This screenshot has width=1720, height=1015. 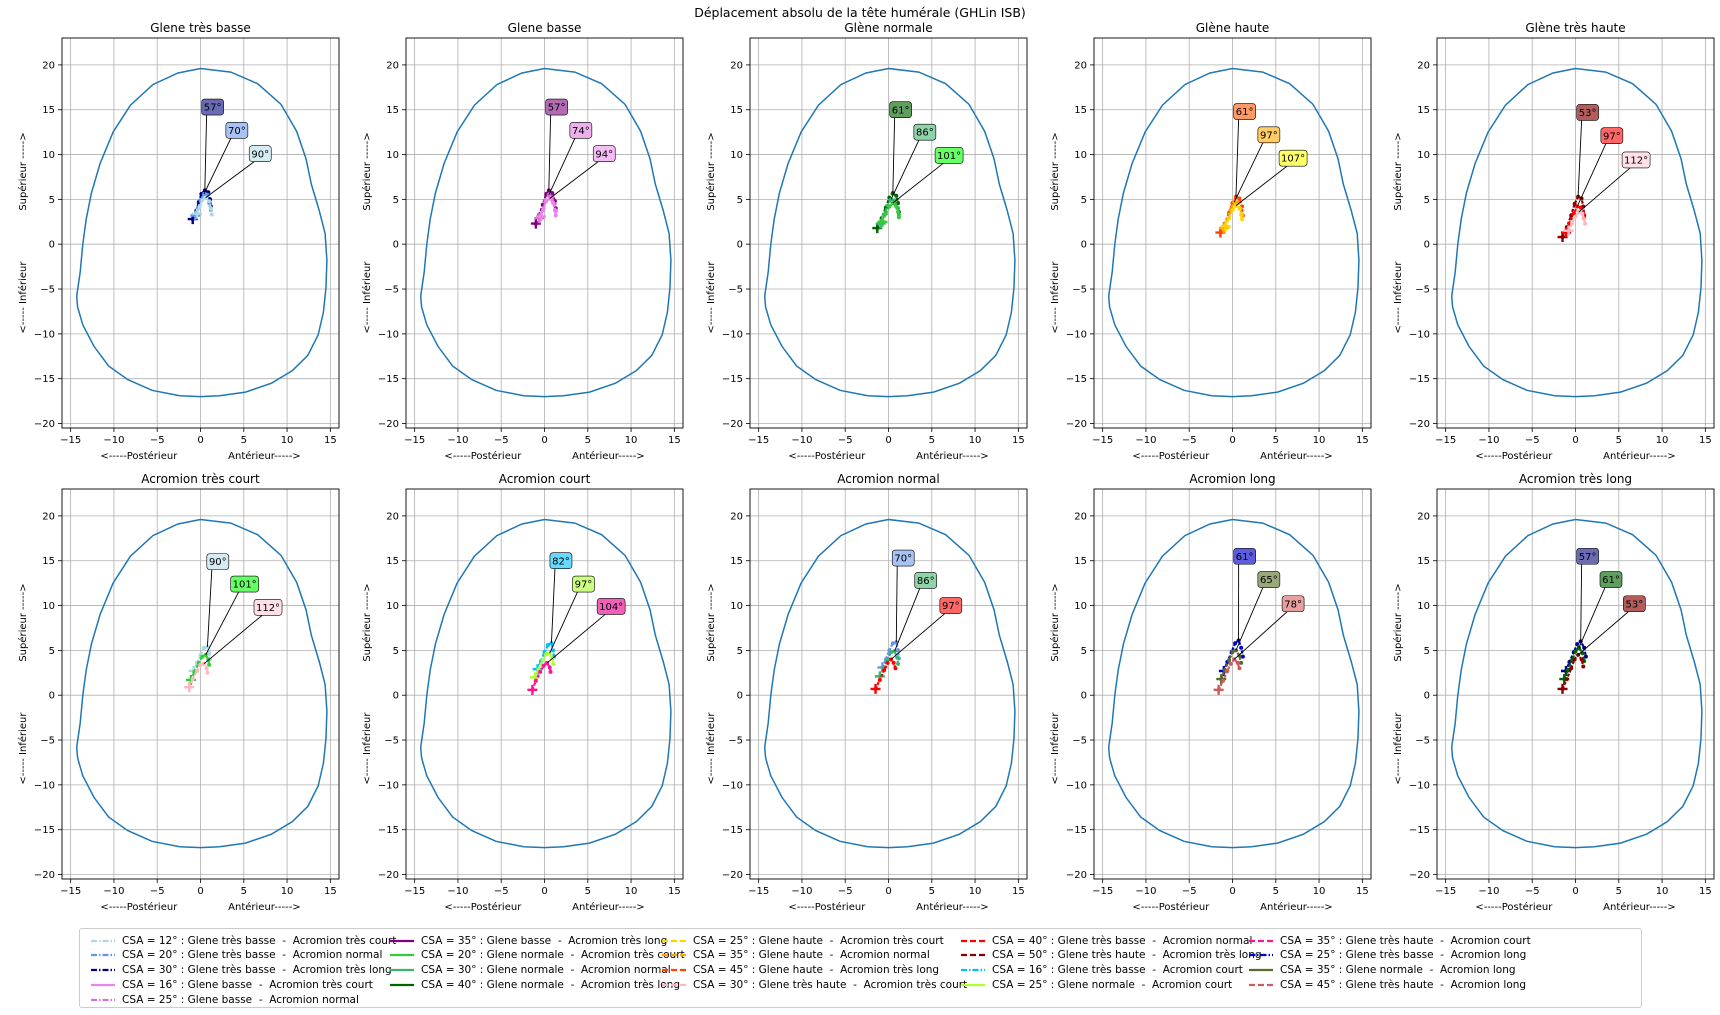 I want to click on annotation-label: 82°, so click(x=561, y=561).